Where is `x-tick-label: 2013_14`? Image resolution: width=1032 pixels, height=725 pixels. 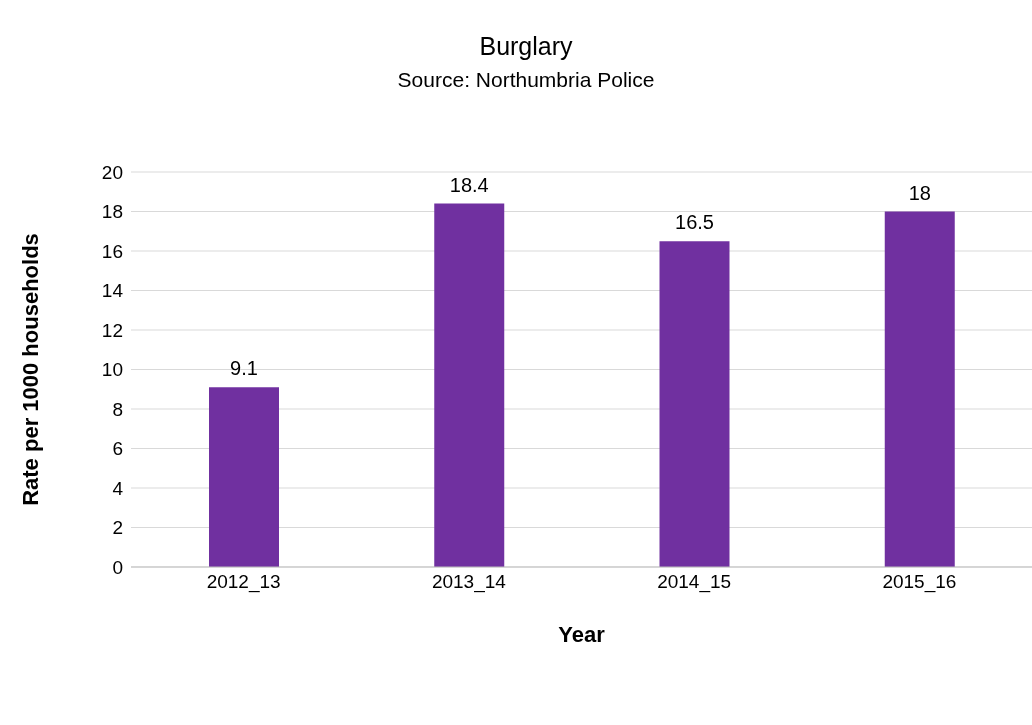 x-tick-label: 2013_14 is located at coordinates (469, 582).